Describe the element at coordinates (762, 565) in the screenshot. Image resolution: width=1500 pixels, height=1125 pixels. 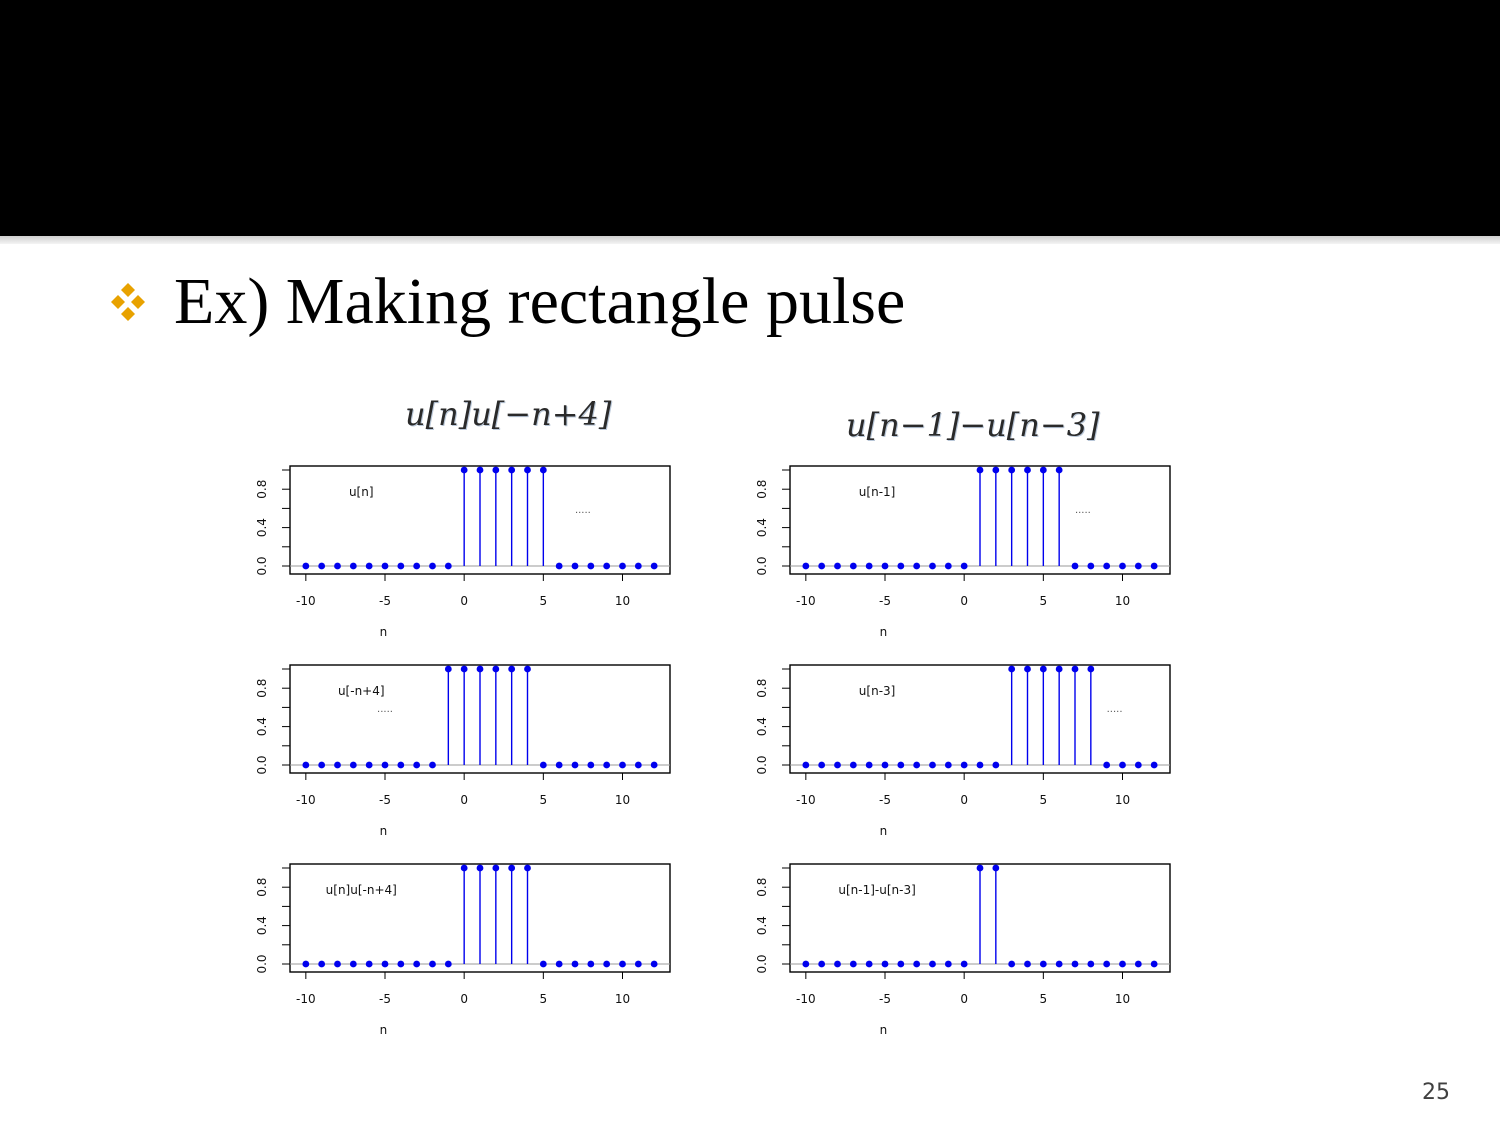
I see `y-tick-label: 0.0` at that location.